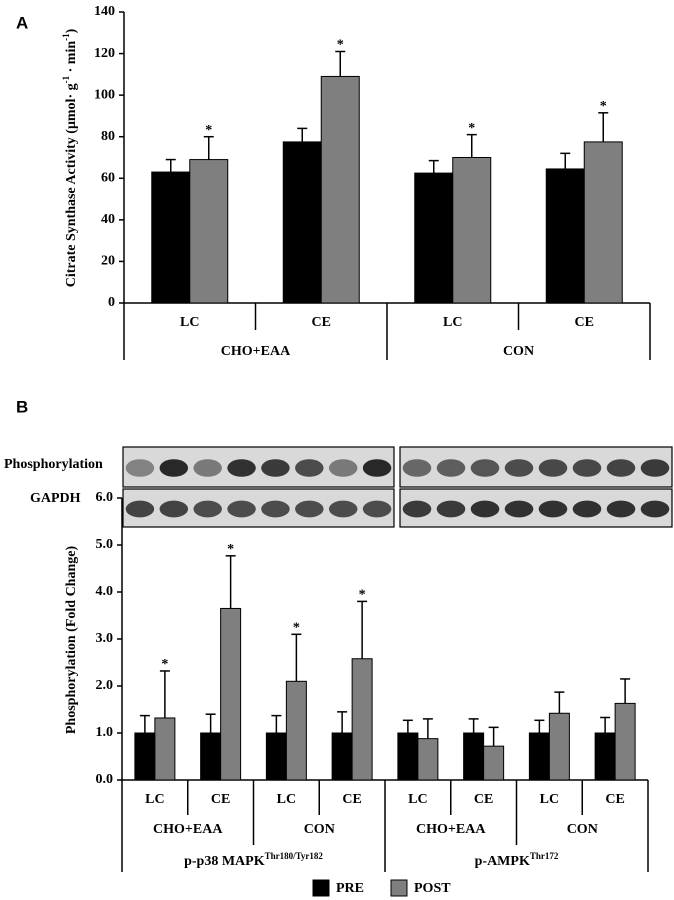 The height and width of the screenshot is (900, 674). I want to click on y-axis-label: Phosphorylation (Fold Change), so click(71, 640).